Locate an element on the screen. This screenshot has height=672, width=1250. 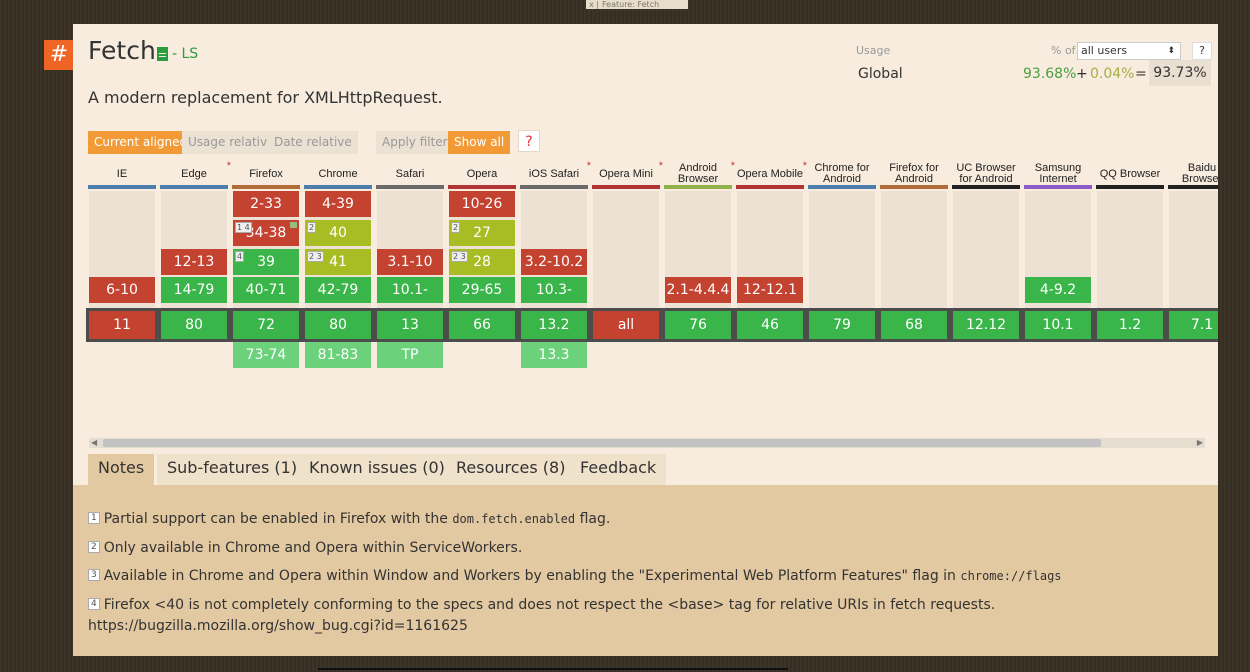
show-all-button: Show all is located at coordinates (479, 142).